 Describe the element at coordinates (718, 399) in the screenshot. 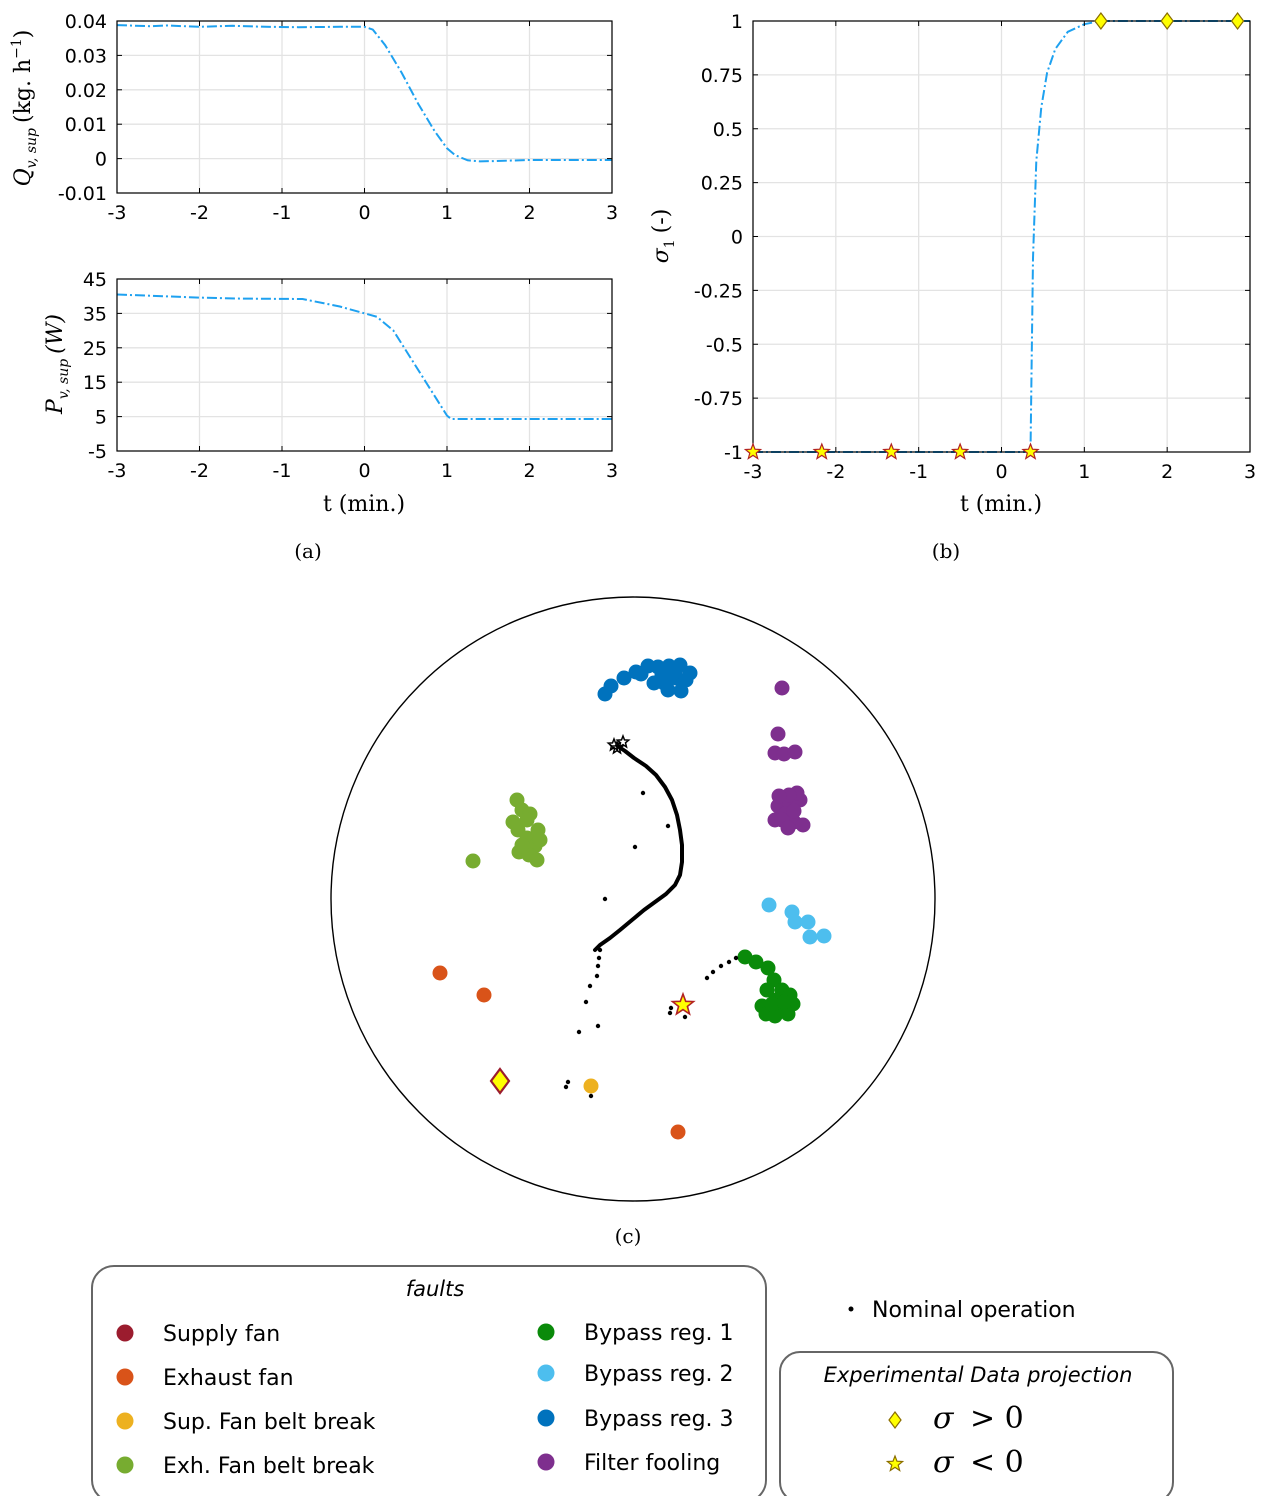

I see `b-ytick-label: -0.75` at that location.